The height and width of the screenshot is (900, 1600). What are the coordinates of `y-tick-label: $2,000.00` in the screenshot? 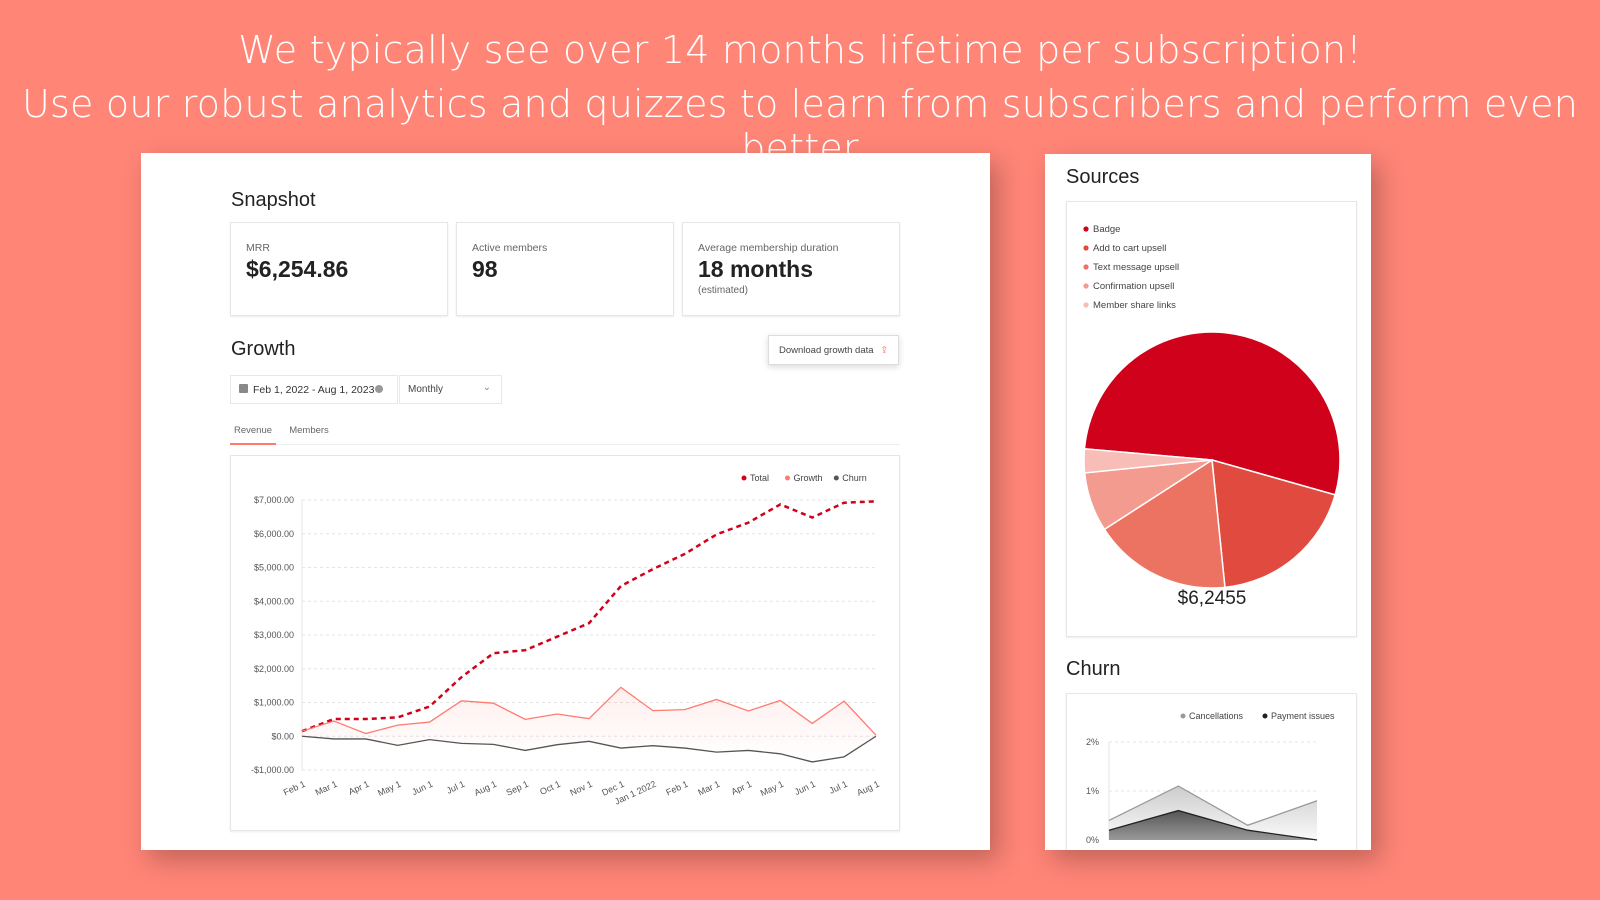 It's located at (274, 669).